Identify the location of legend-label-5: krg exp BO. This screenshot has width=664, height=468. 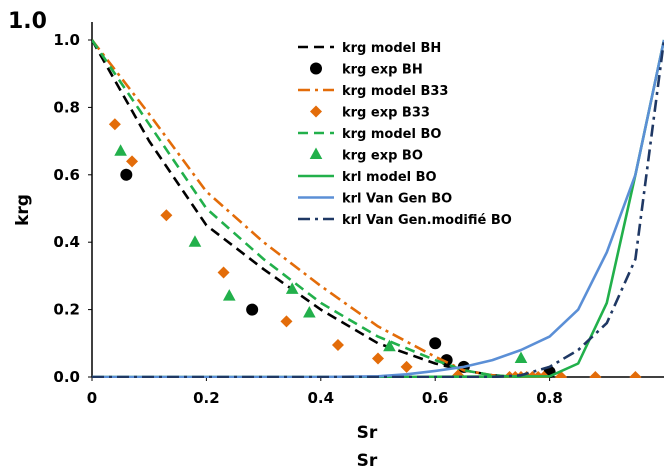
(382, 156).